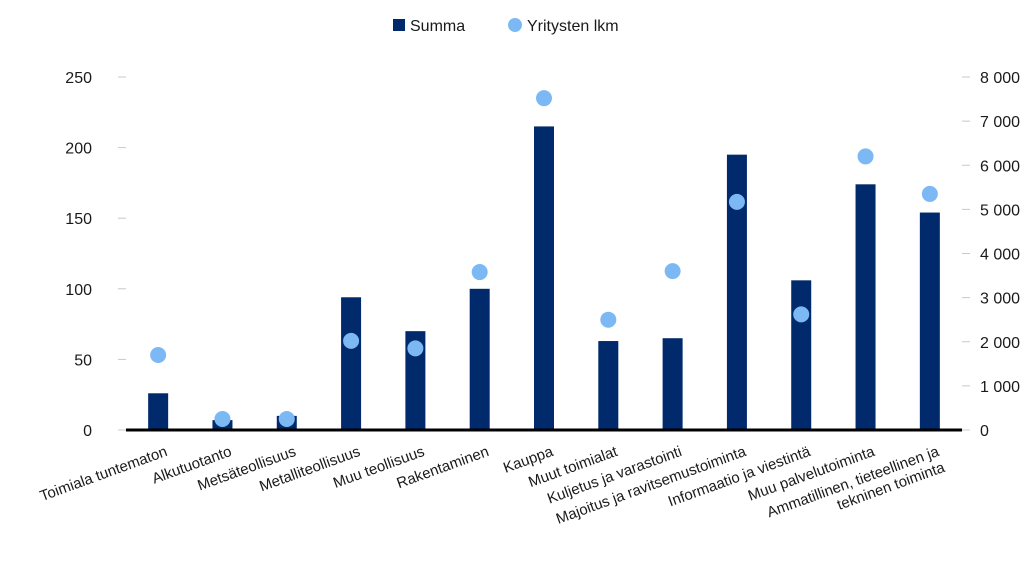  What do you see at coordinates (87, 431) in the screenshot?
I see `y-left-tick-label: 0` at bounding box center [87, 431].